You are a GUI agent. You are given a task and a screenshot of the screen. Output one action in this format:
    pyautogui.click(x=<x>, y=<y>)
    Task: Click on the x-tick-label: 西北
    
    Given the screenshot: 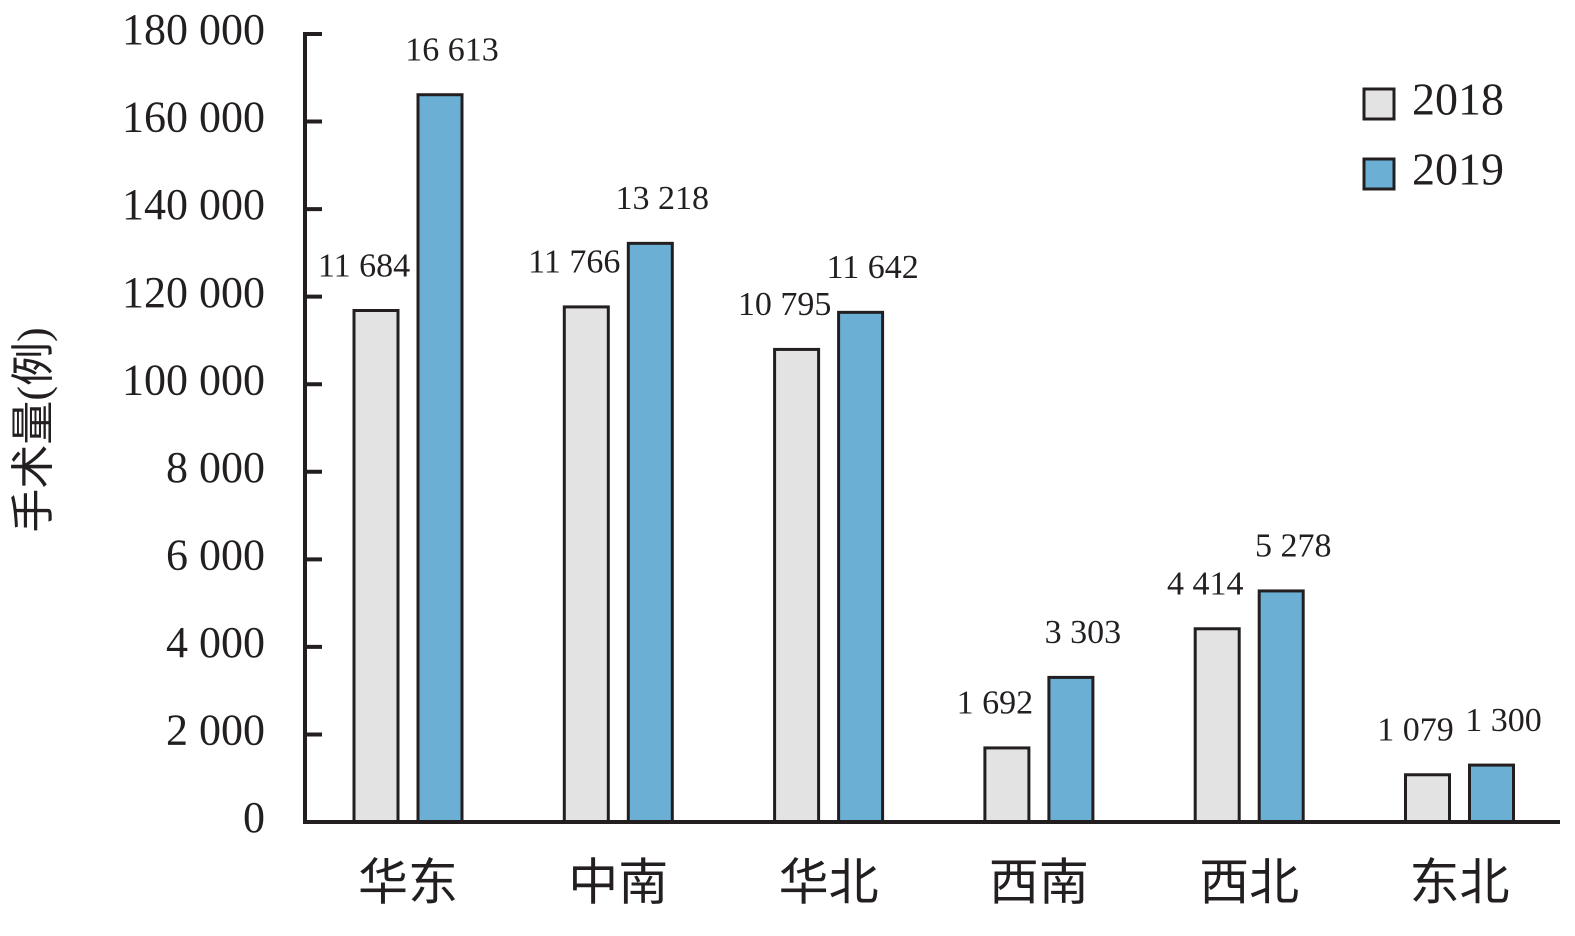 What is the action you would take?
    pyautogui.click(x=1249, y=882)
    